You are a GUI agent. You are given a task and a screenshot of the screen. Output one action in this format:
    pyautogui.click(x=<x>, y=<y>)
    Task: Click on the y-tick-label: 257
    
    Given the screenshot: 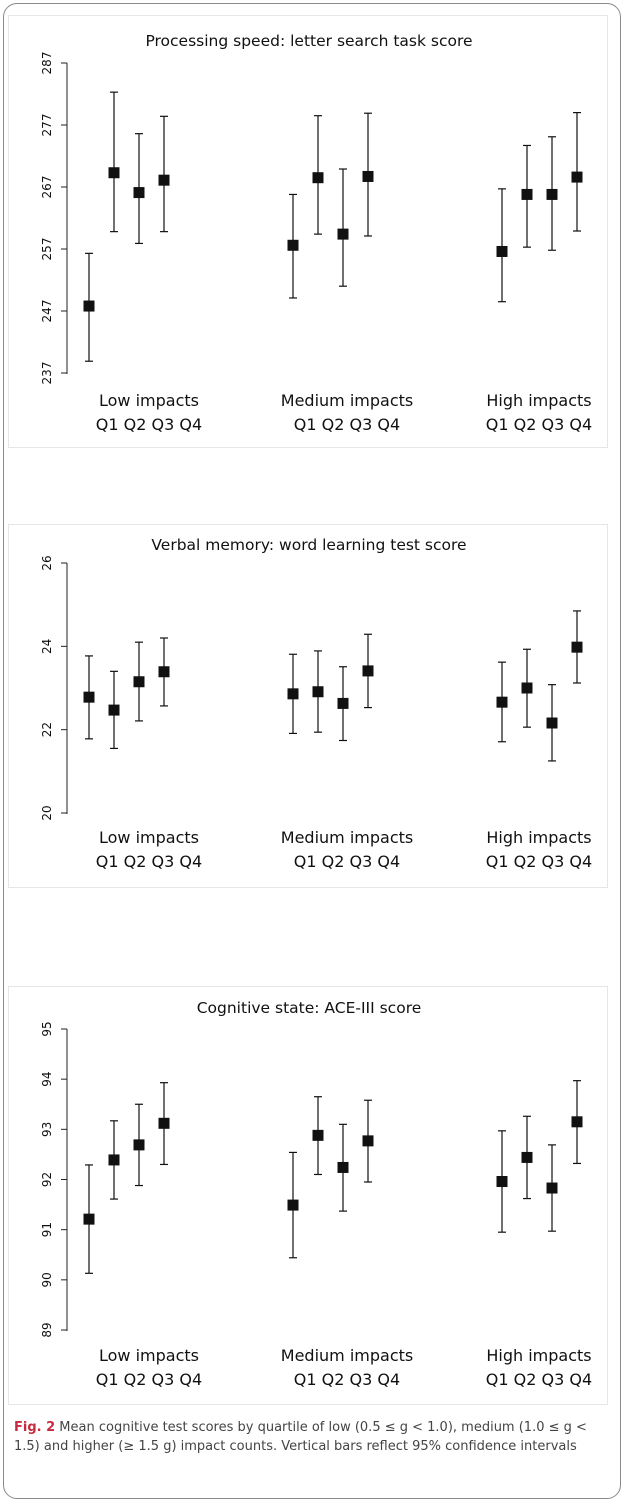 What is the action you would take?
    pyautogui.click(x=47, y=249)
    